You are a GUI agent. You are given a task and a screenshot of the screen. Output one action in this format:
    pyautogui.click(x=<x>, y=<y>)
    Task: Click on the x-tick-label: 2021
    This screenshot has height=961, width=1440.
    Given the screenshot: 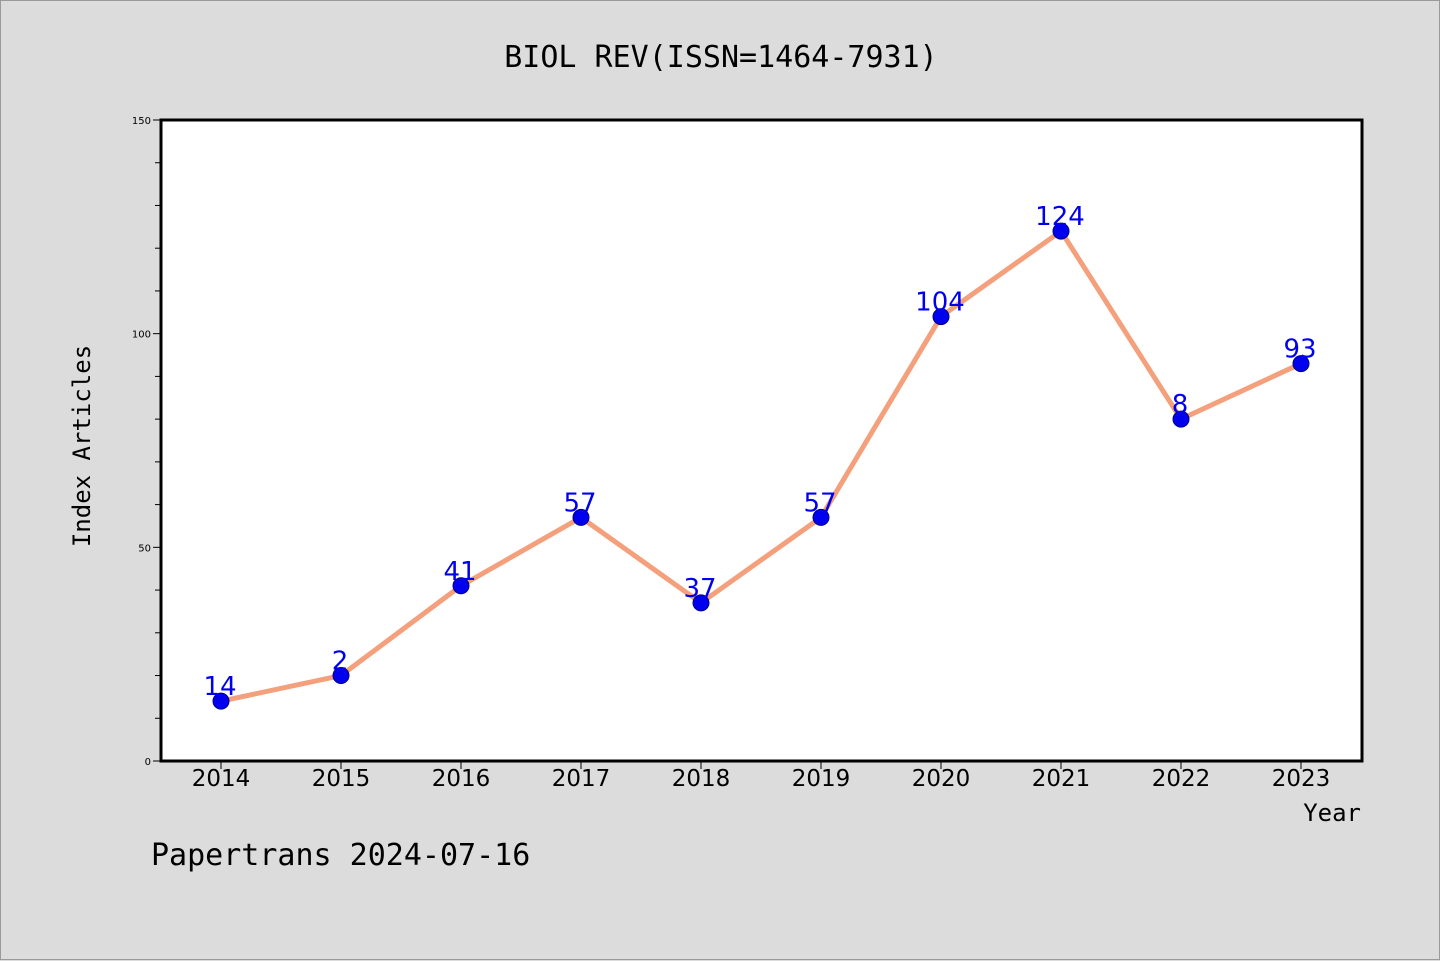 What is the action you would take?
    pyautogui.click(x=1061, y=779)
    